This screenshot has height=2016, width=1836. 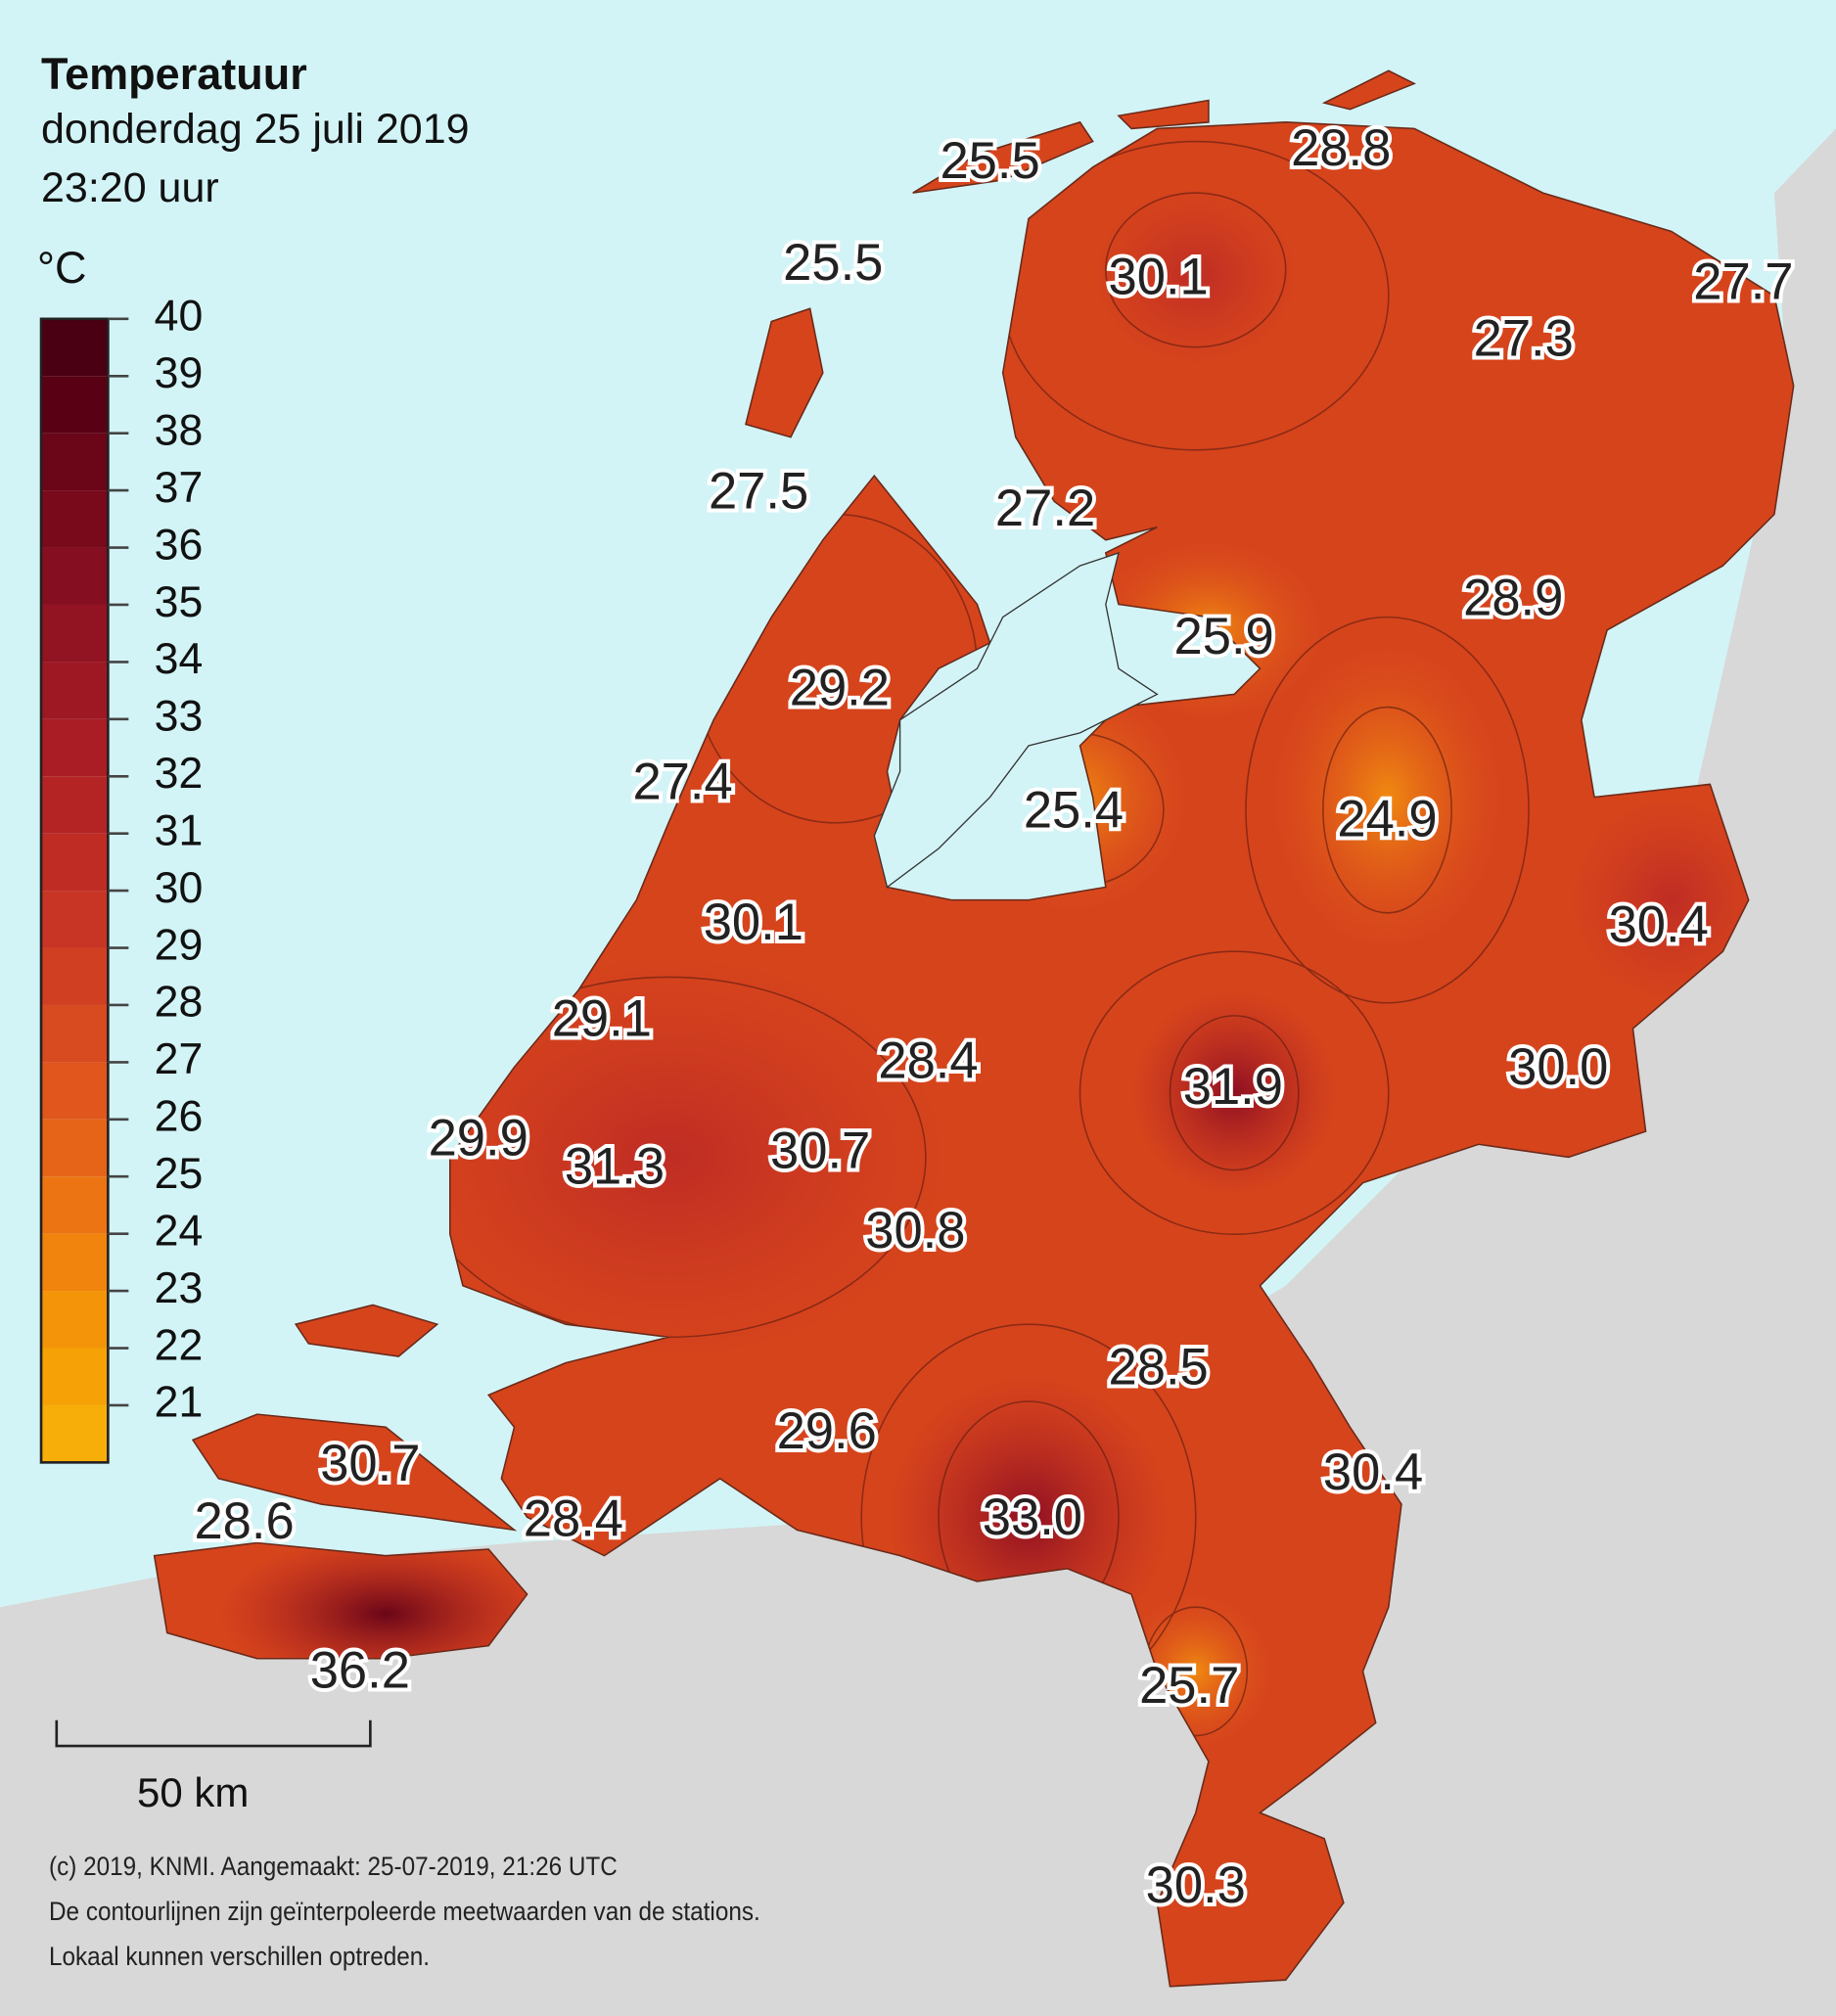 What do you see at coordinates (240, 1956) in the screenshot?
I see `local-variation-note: Lokaal kunnen verschillen optreden.` at bounding box center [240, 1956].